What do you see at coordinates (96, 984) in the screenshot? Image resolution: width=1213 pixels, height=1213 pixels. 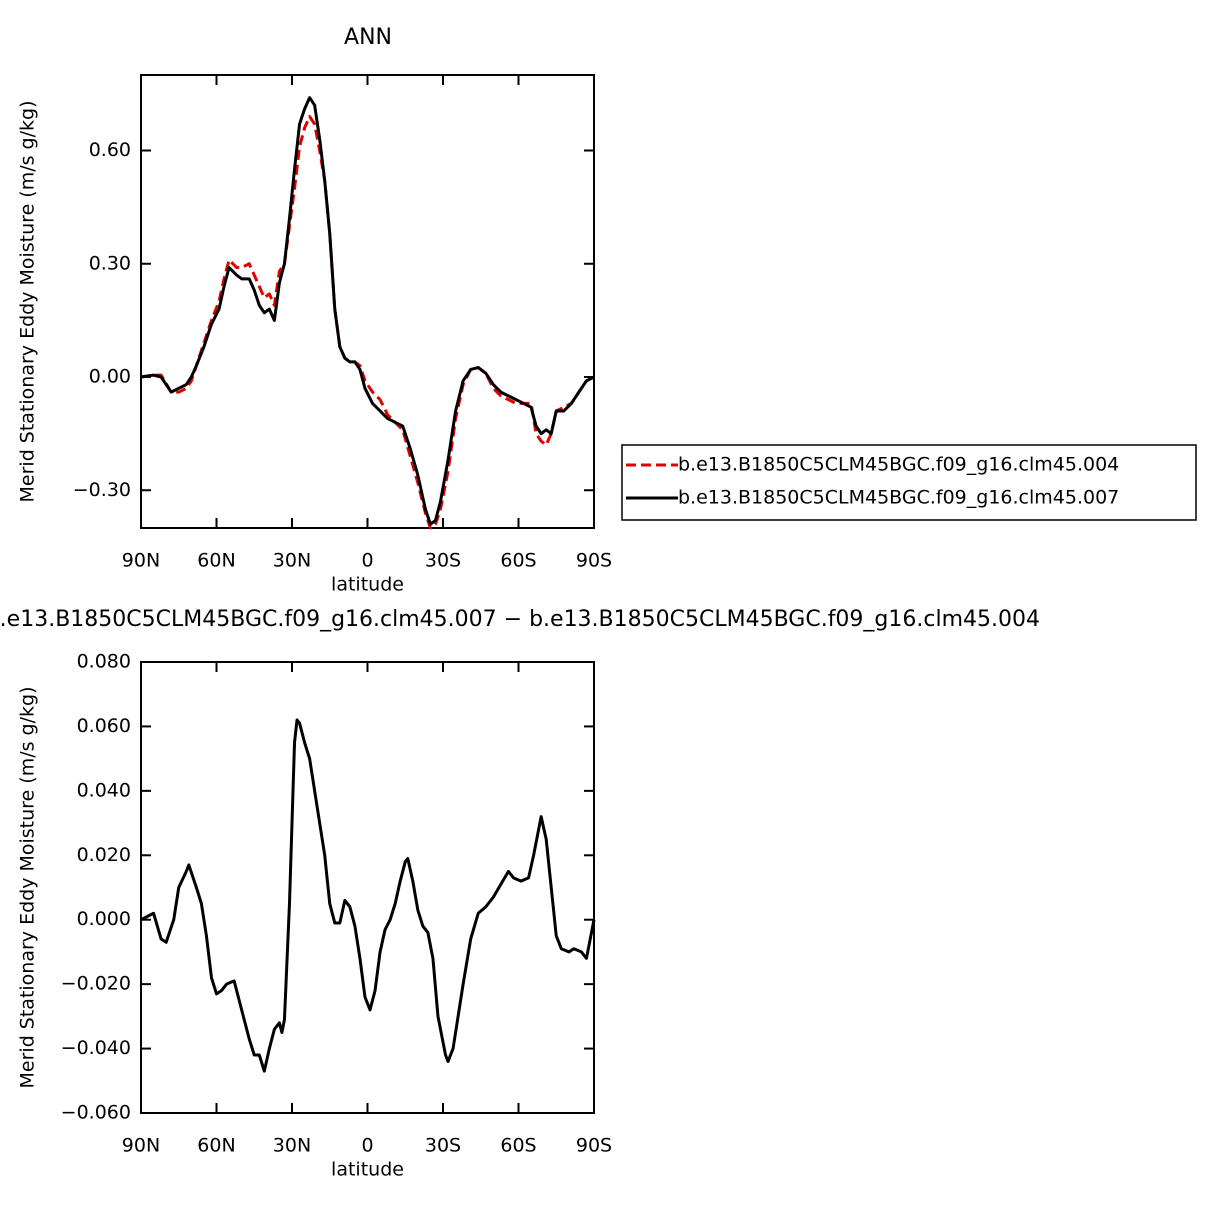 I see `y-tick-label: −0.020` at bounding box center [96, 984].